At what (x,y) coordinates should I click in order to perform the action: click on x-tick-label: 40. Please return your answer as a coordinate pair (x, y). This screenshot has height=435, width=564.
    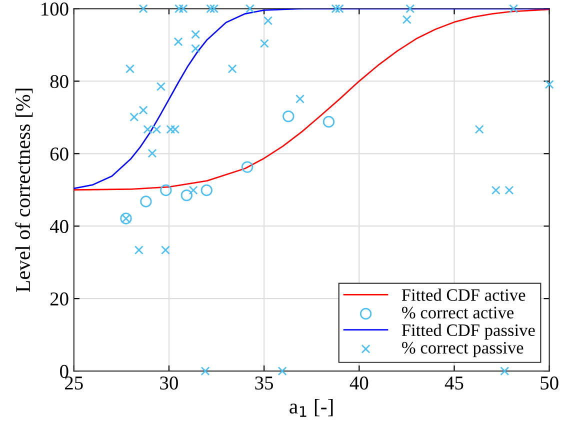
    Looking at the image, I should click on (359, 383).